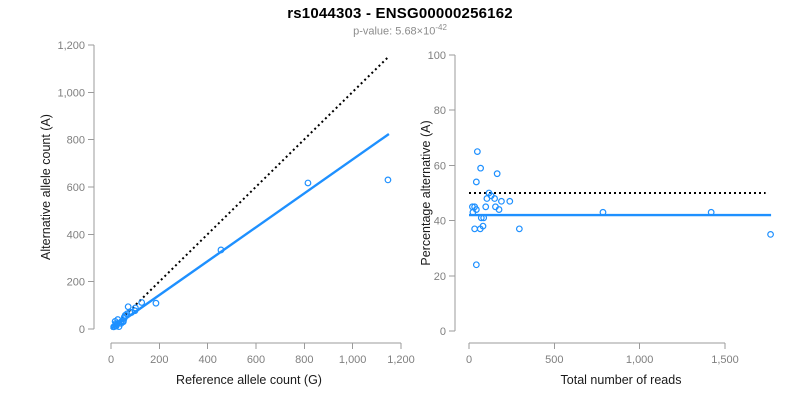  What do you see at coordinates (426, 193) in the screenshot?
I see `right-y-axis-label: Percentage alternative (A)` at bounding box center [426, 193].